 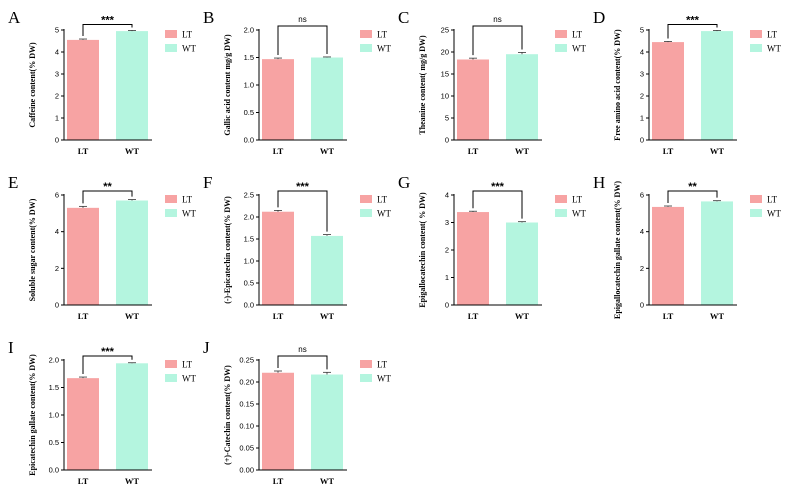 I want to click on panel-f-bar-lt, so click(x=278, y=258).